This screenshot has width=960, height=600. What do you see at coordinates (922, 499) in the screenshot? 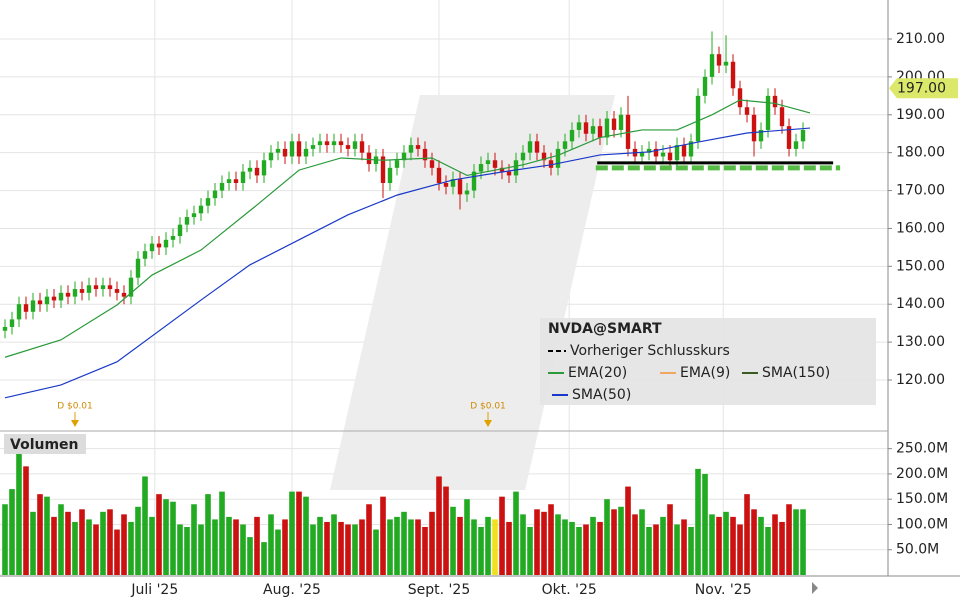
I see `y-tick-label: 150.0M` at bounding box center [922, 499].